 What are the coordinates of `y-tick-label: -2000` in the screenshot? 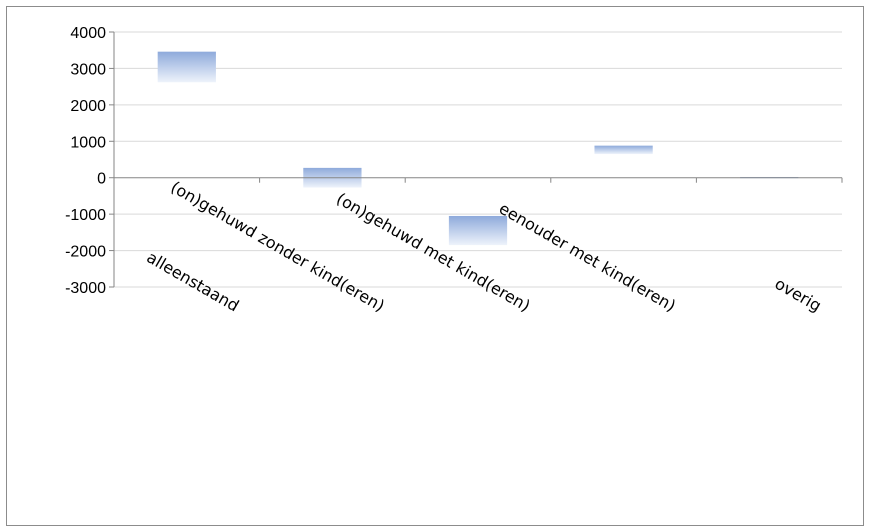 It's located at (85, 252).